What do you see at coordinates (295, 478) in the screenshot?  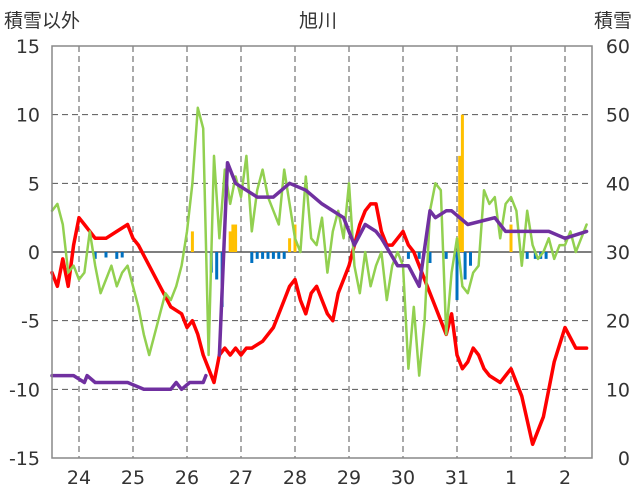 I see `x-tick-label: 28` at bounding box center [295, 478].